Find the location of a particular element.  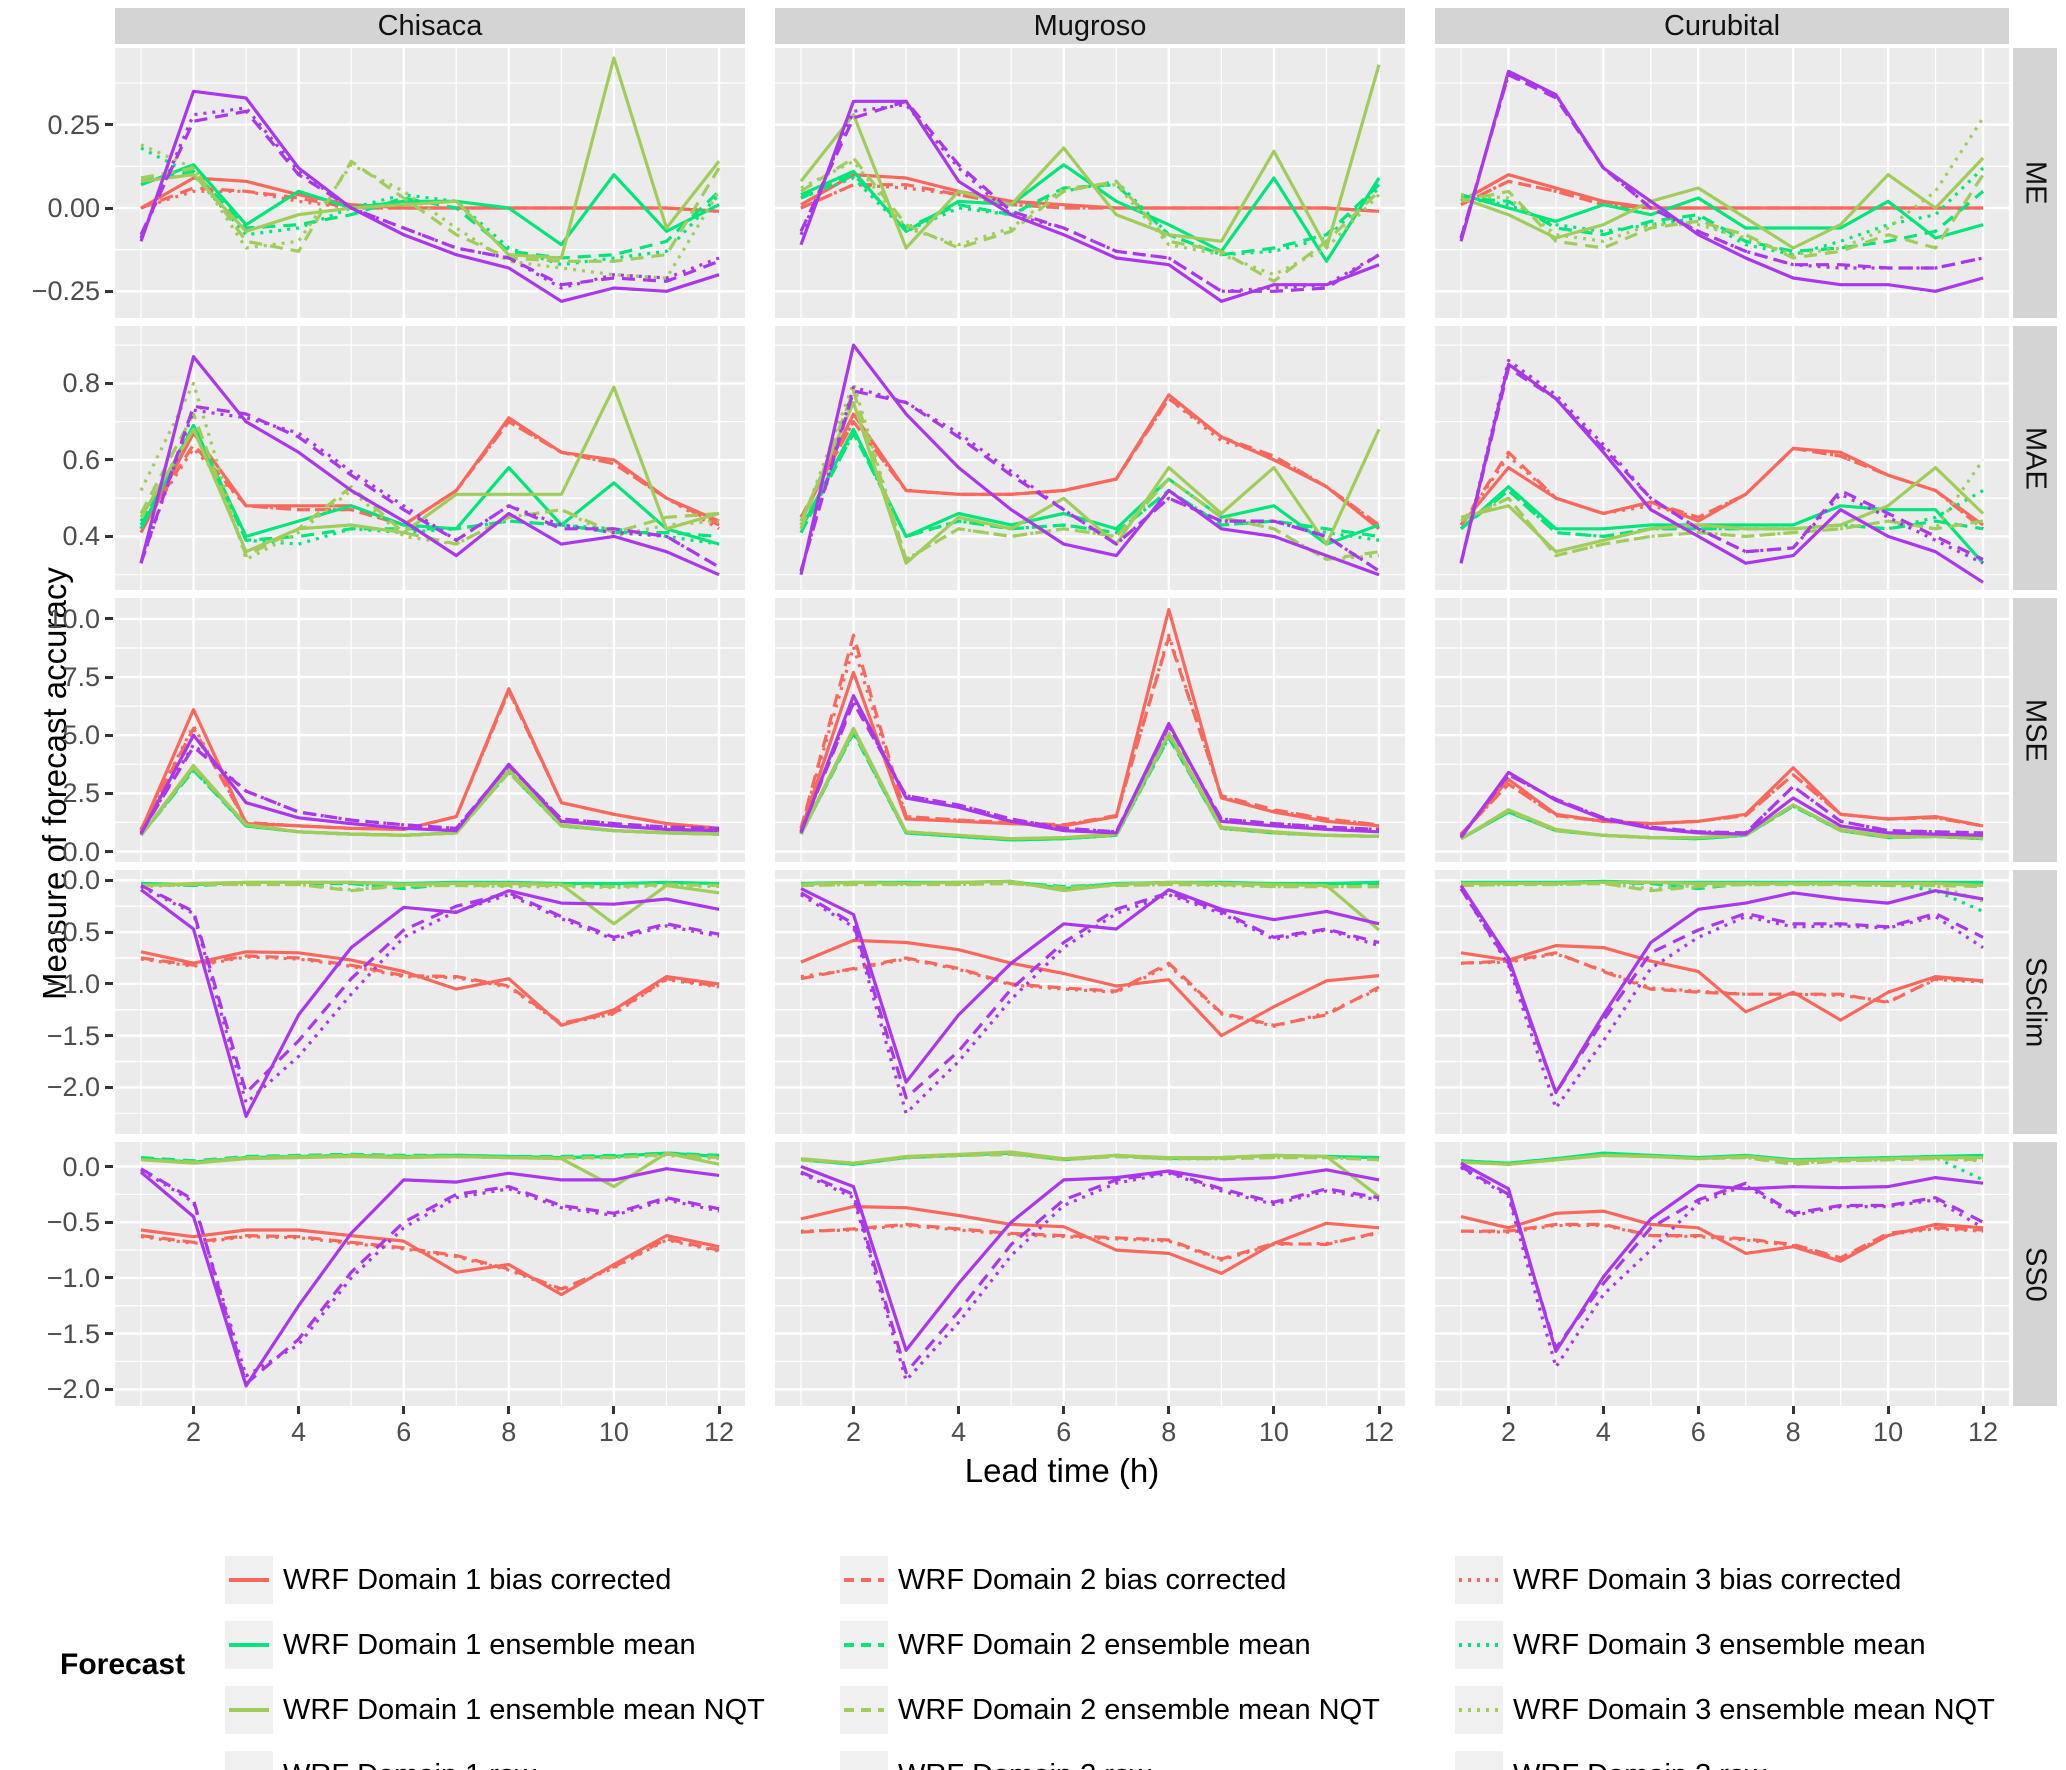

y-tick-MAE-0.8: 0.8 is located at coordinates (81, 383).